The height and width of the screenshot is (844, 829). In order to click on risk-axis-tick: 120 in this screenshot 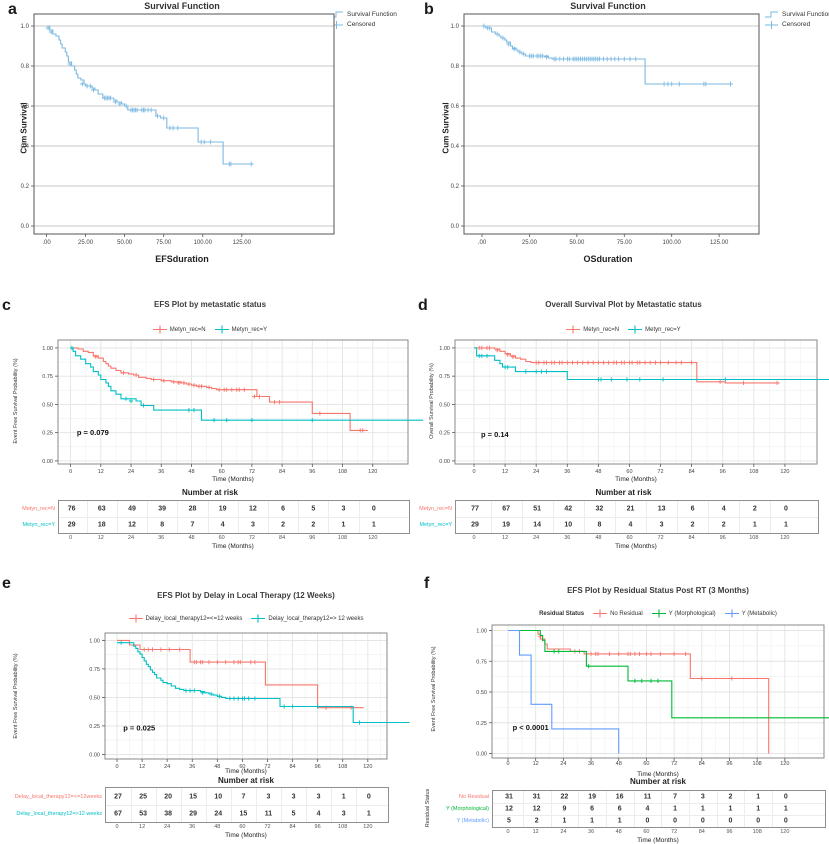, I will do `click(785, 832)`.